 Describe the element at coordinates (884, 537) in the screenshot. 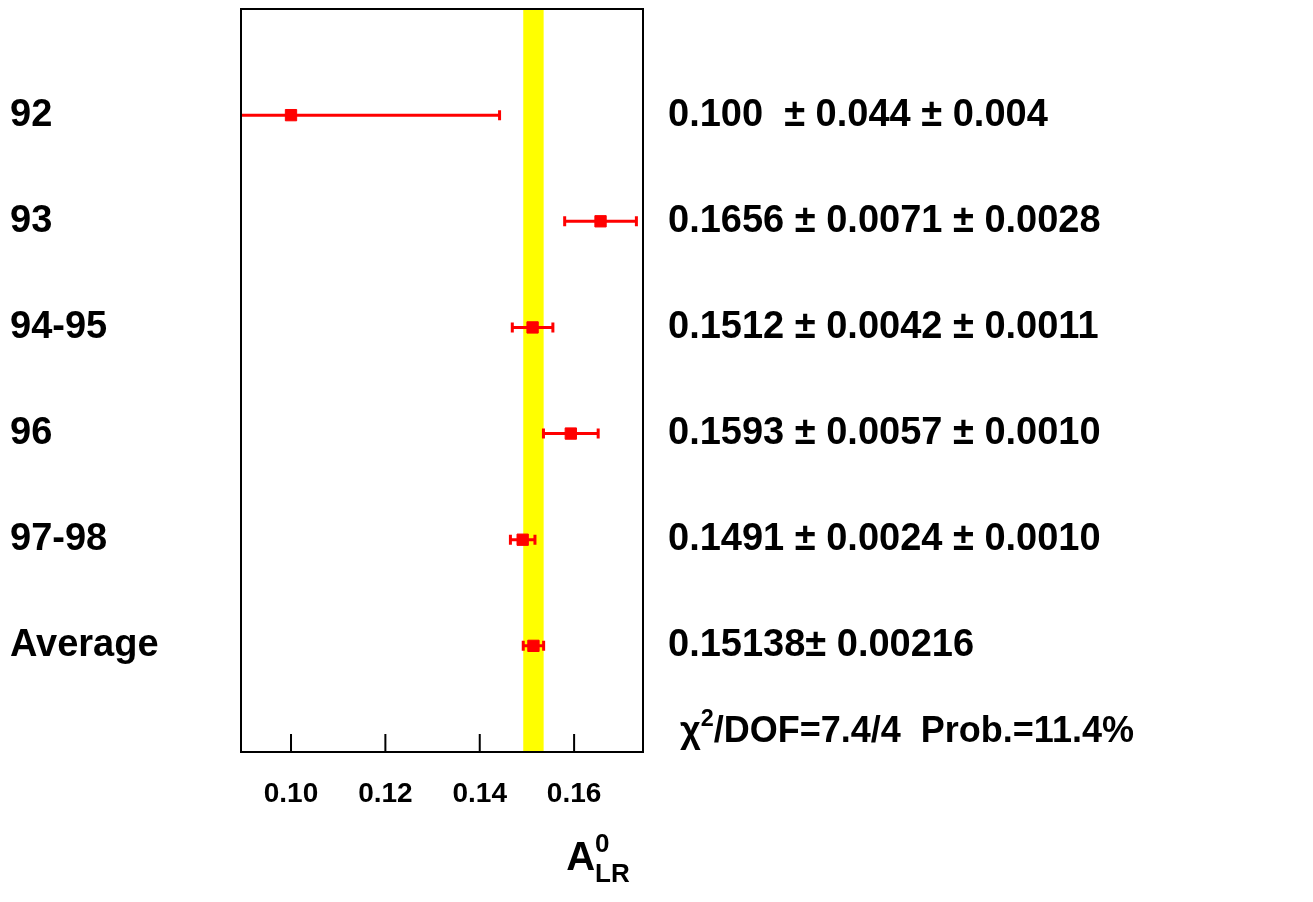

I see `text: 0.1491 ± 0.0024 ± 0.0010` at that location.